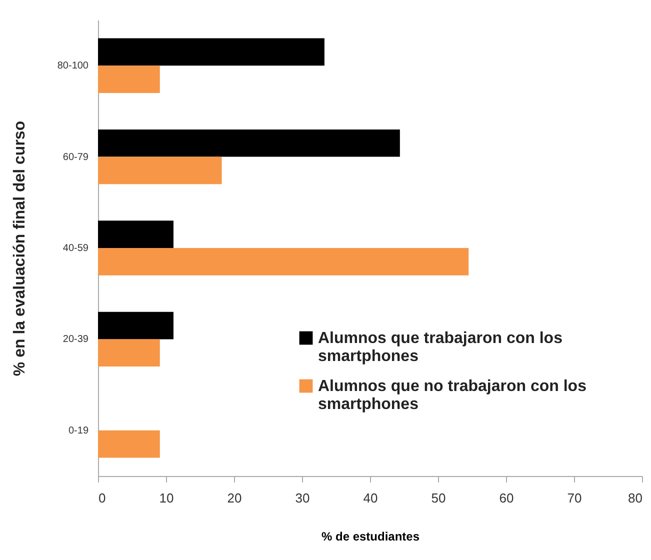  I want to click on x-tick-label: 40, so click(370, 498).